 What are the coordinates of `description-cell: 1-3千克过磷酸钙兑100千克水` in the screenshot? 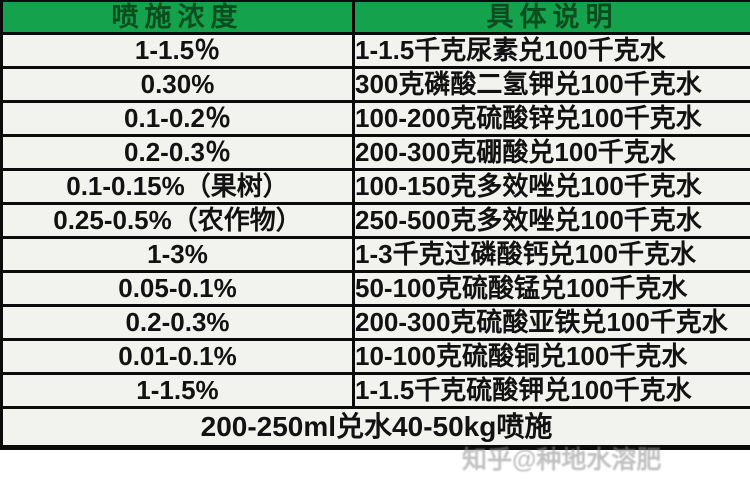 It's located at (551, 254).